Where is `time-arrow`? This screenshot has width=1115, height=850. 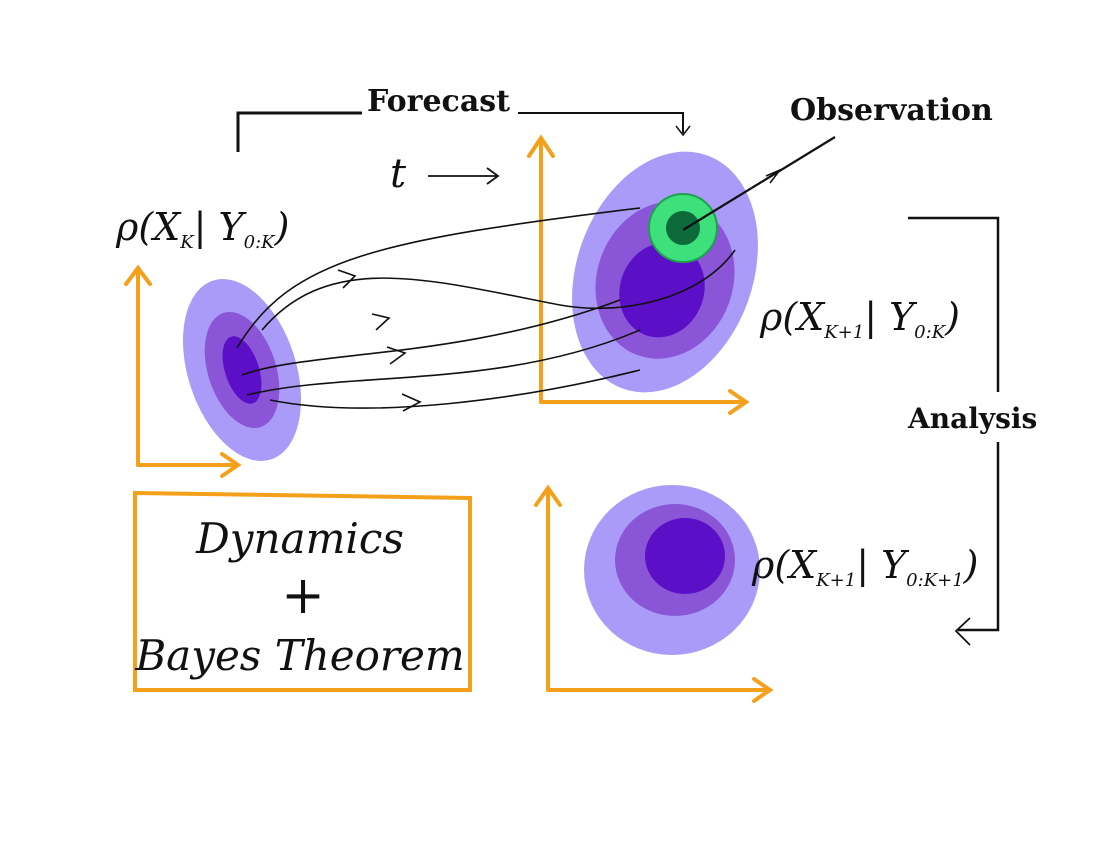 time-arrow is located at coordinates (464, 176).